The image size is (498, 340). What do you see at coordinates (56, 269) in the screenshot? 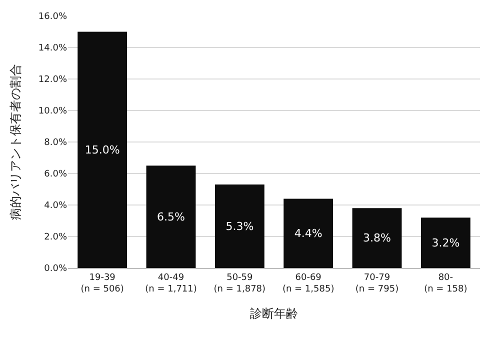
I see `y-tick-label: 0.0%` at bounding box center [56, 269].